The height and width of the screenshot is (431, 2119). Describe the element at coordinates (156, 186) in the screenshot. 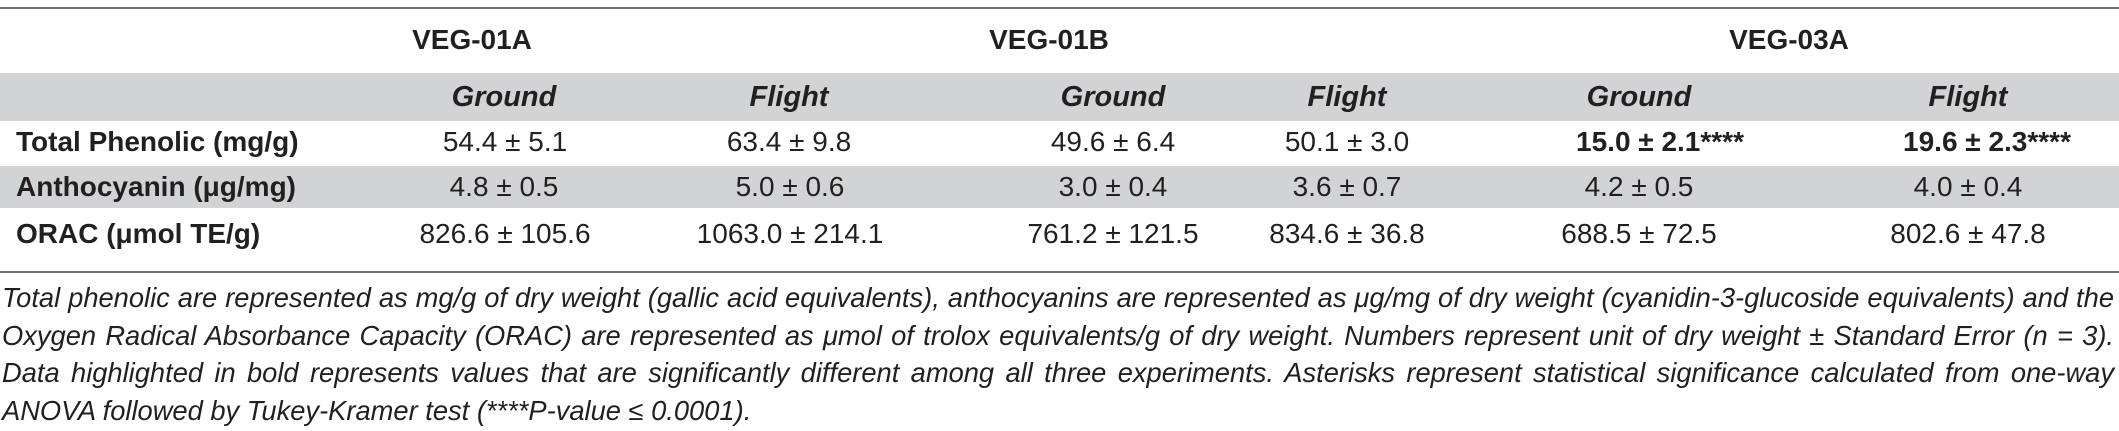

I see `row-label-anthocyanin: Anthocyanin (μg/mg)` at that location.